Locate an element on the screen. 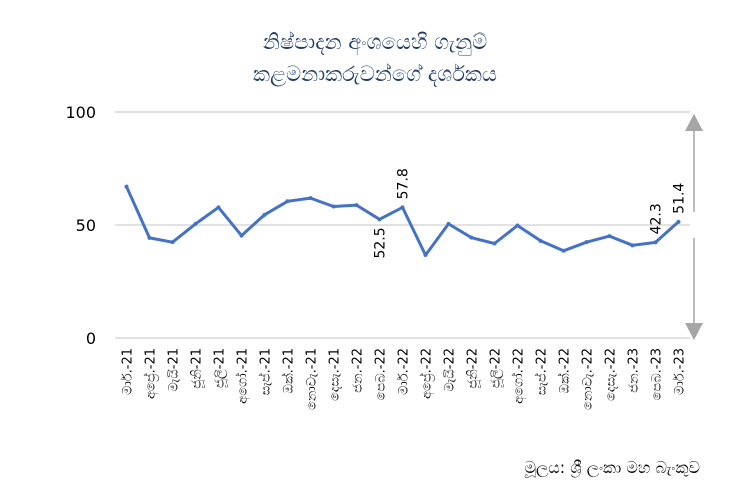  x-tick-label: ජූලි-22 is located at coordinates (496, 368).